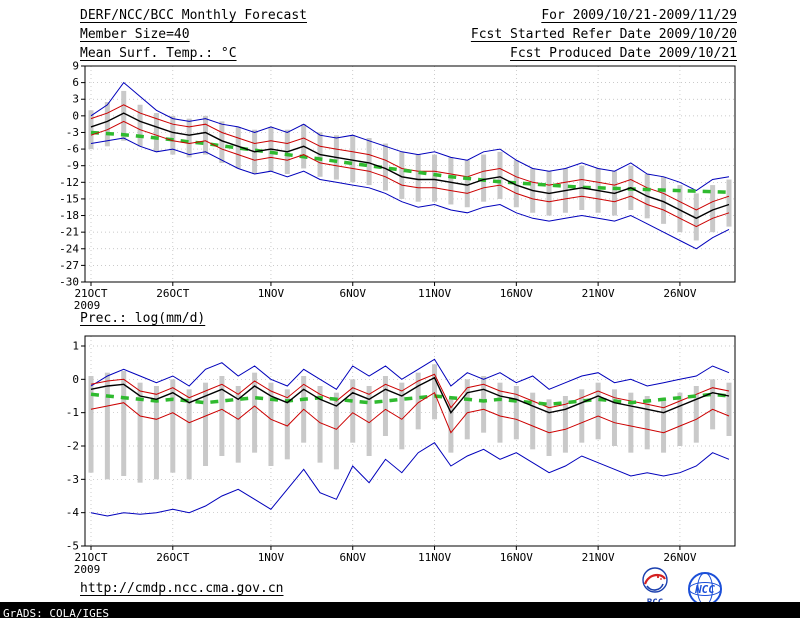 The height and width of the screenshot is (618, 800). Describe the element at coordinates (69, 182) in the screenshot. I see `svg-text: -12` at that location.